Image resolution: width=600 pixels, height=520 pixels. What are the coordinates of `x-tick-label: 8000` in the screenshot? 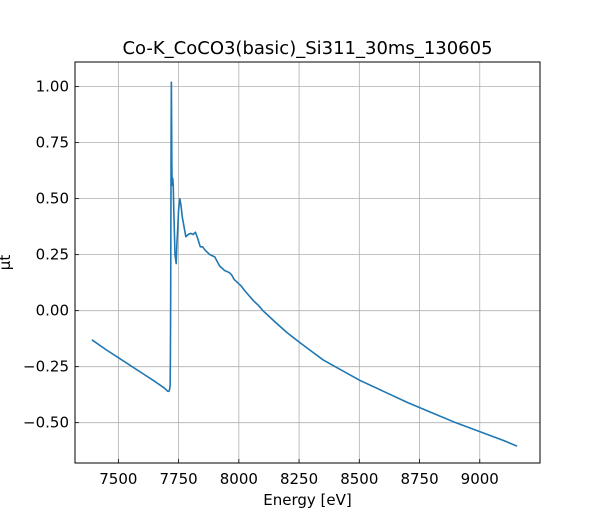 It's located at (239, 479).